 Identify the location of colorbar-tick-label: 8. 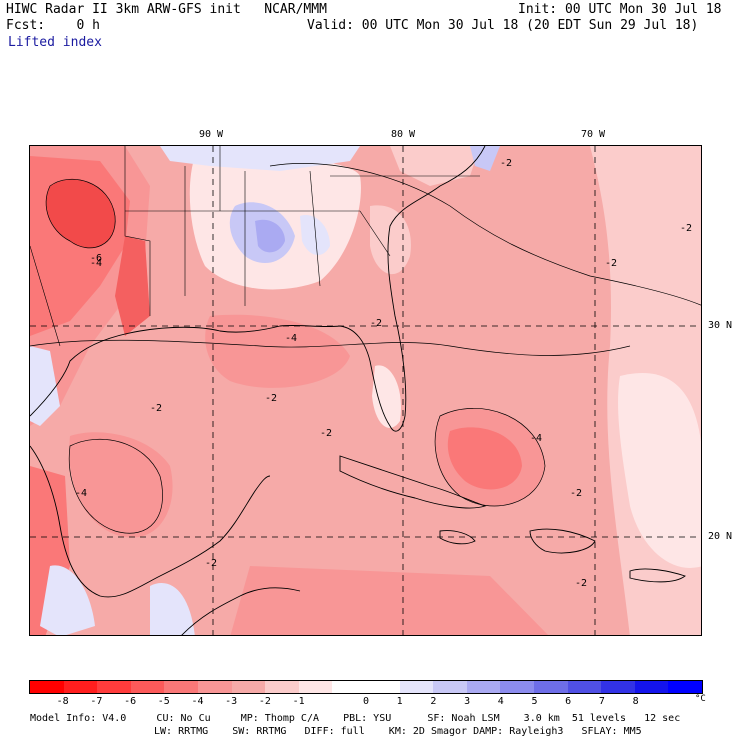
(635, 701).